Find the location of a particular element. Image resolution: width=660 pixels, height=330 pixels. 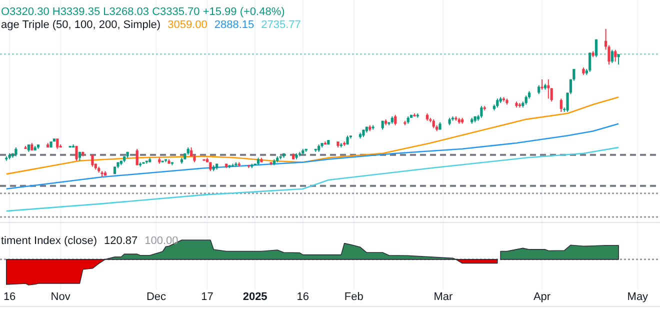

x-tick-label: Nov is located at coordinates (60, 297).